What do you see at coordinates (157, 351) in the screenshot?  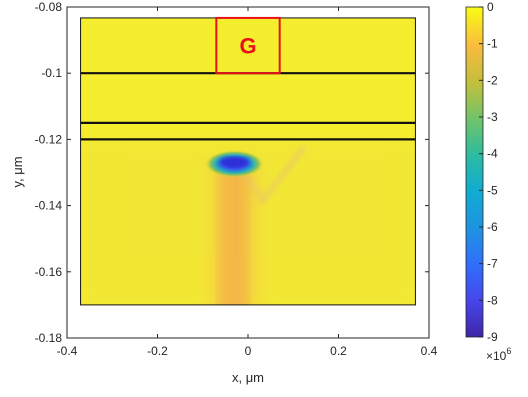 I see `x-tick-label: -0.2` at bounding box center [157, 351].